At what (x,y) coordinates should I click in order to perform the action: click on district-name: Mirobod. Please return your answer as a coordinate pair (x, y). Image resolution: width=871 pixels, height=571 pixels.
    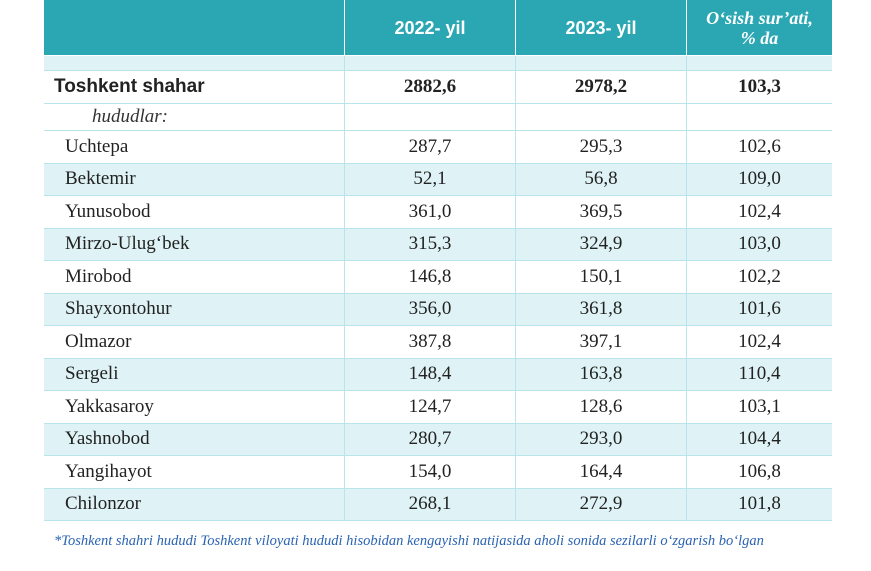
    Looking at the image, I should click on (194, 277).